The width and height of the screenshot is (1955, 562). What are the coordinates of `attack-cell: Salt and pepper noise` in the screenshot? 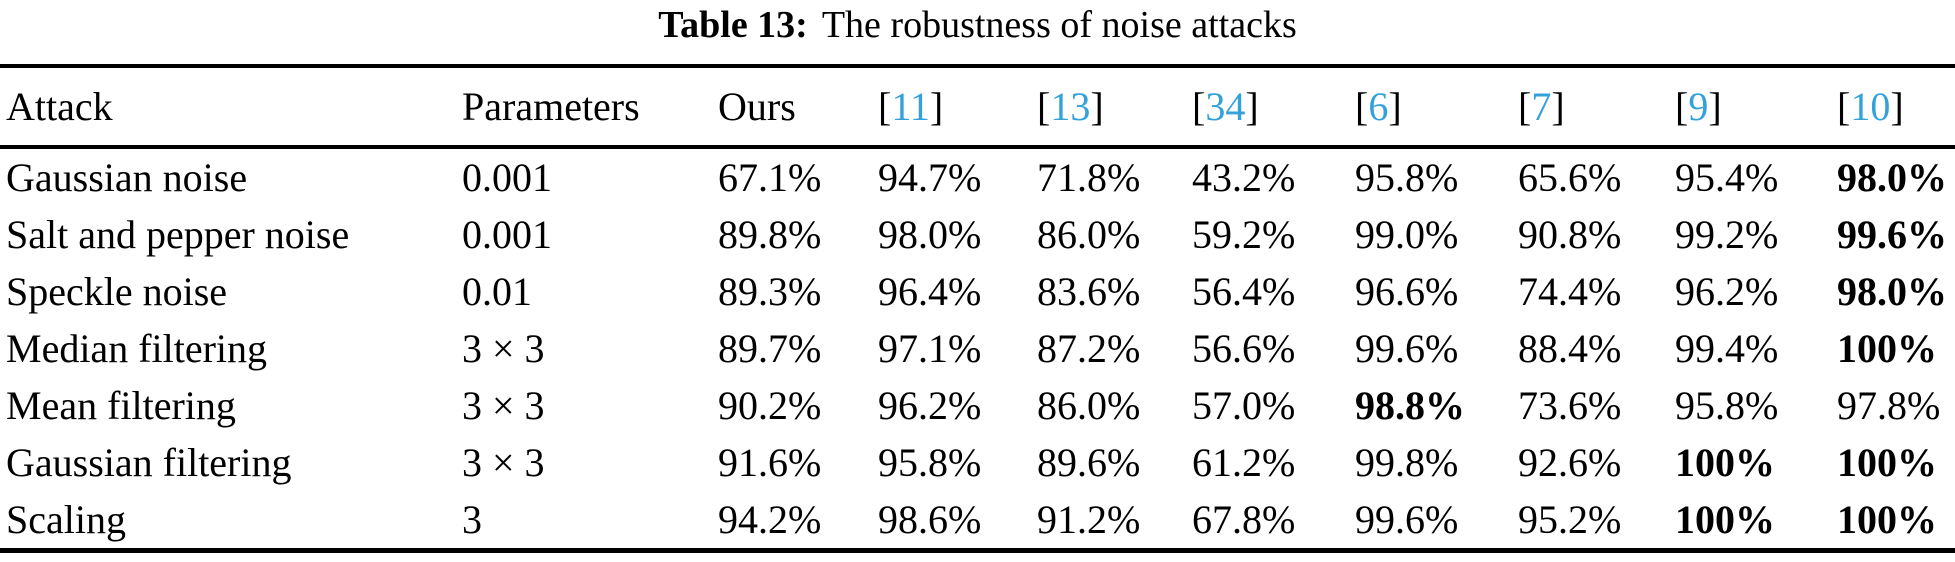 It's located at (178, 234).